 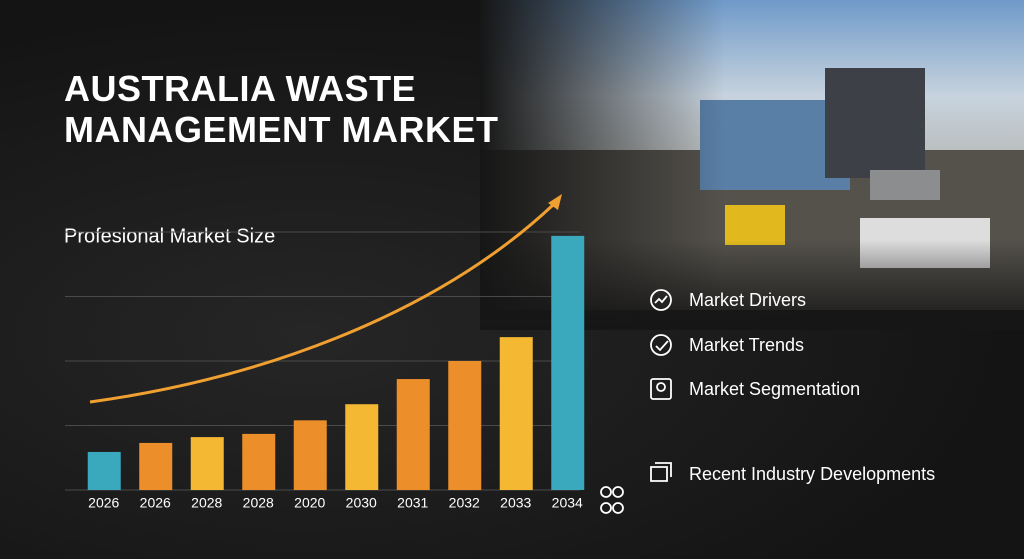 What do you see at coordinates (775, 389) in the screenshot?
I see `feature-item: Market Segmentation` at bounding box center [775, 389].